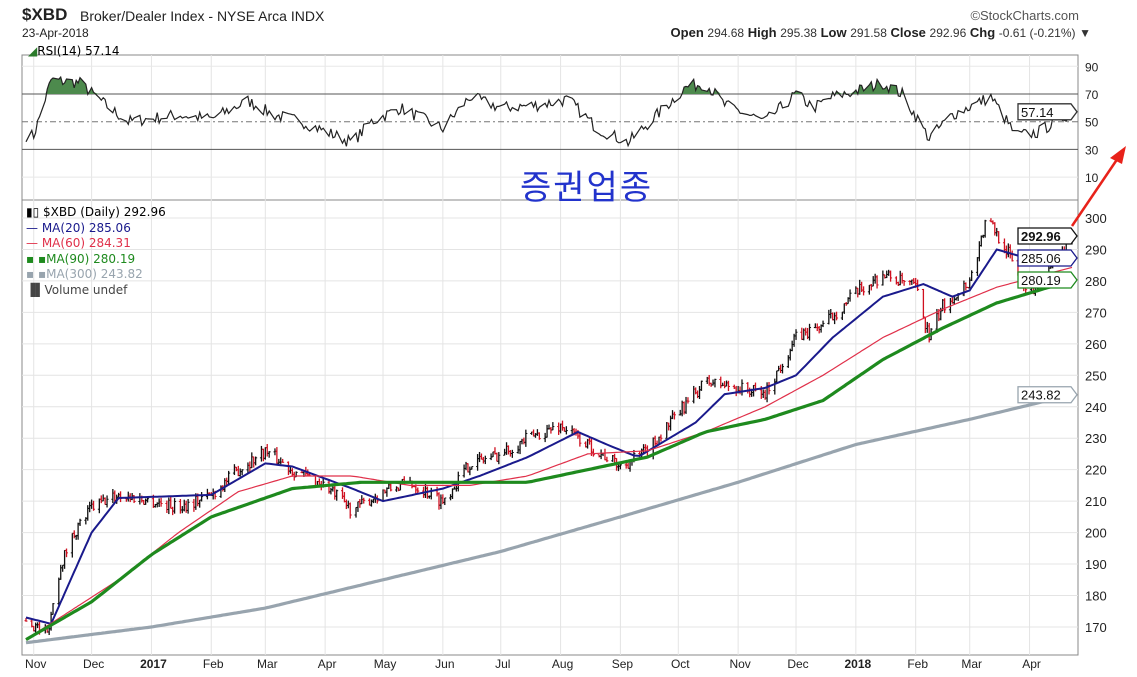 This screenshot has height=677, width=1137. What do you see at coordinates (307, 16) in the screenshot?
I see `exchange: INDX` at bounding box center [307, 16].